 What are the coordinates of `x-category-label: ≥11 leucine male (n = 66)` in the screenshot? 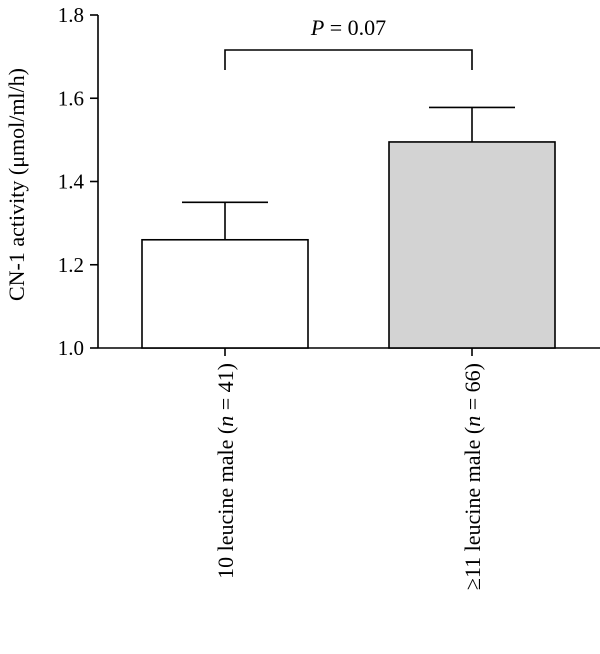 It's located at (472, 476).